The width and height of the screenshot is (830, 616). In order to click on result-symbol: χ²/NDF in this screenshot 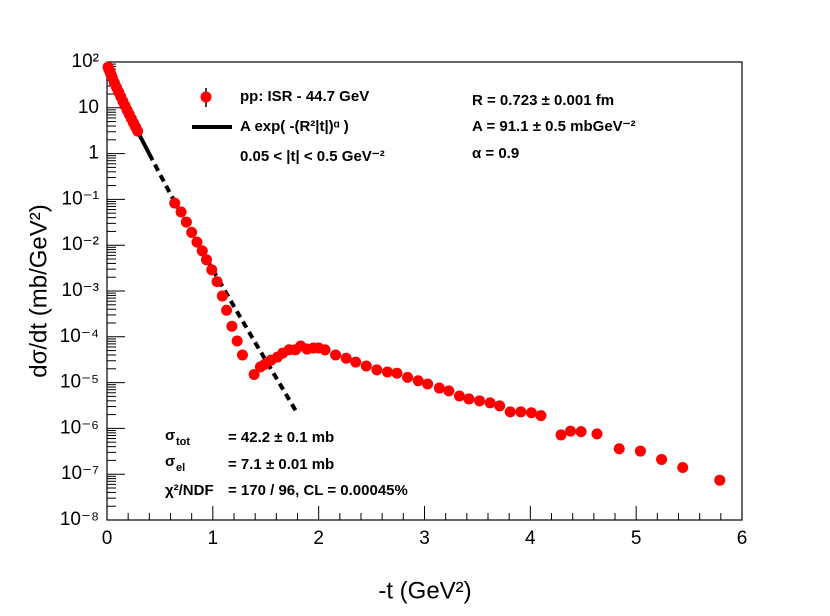, I will do `click(189, 490)`.